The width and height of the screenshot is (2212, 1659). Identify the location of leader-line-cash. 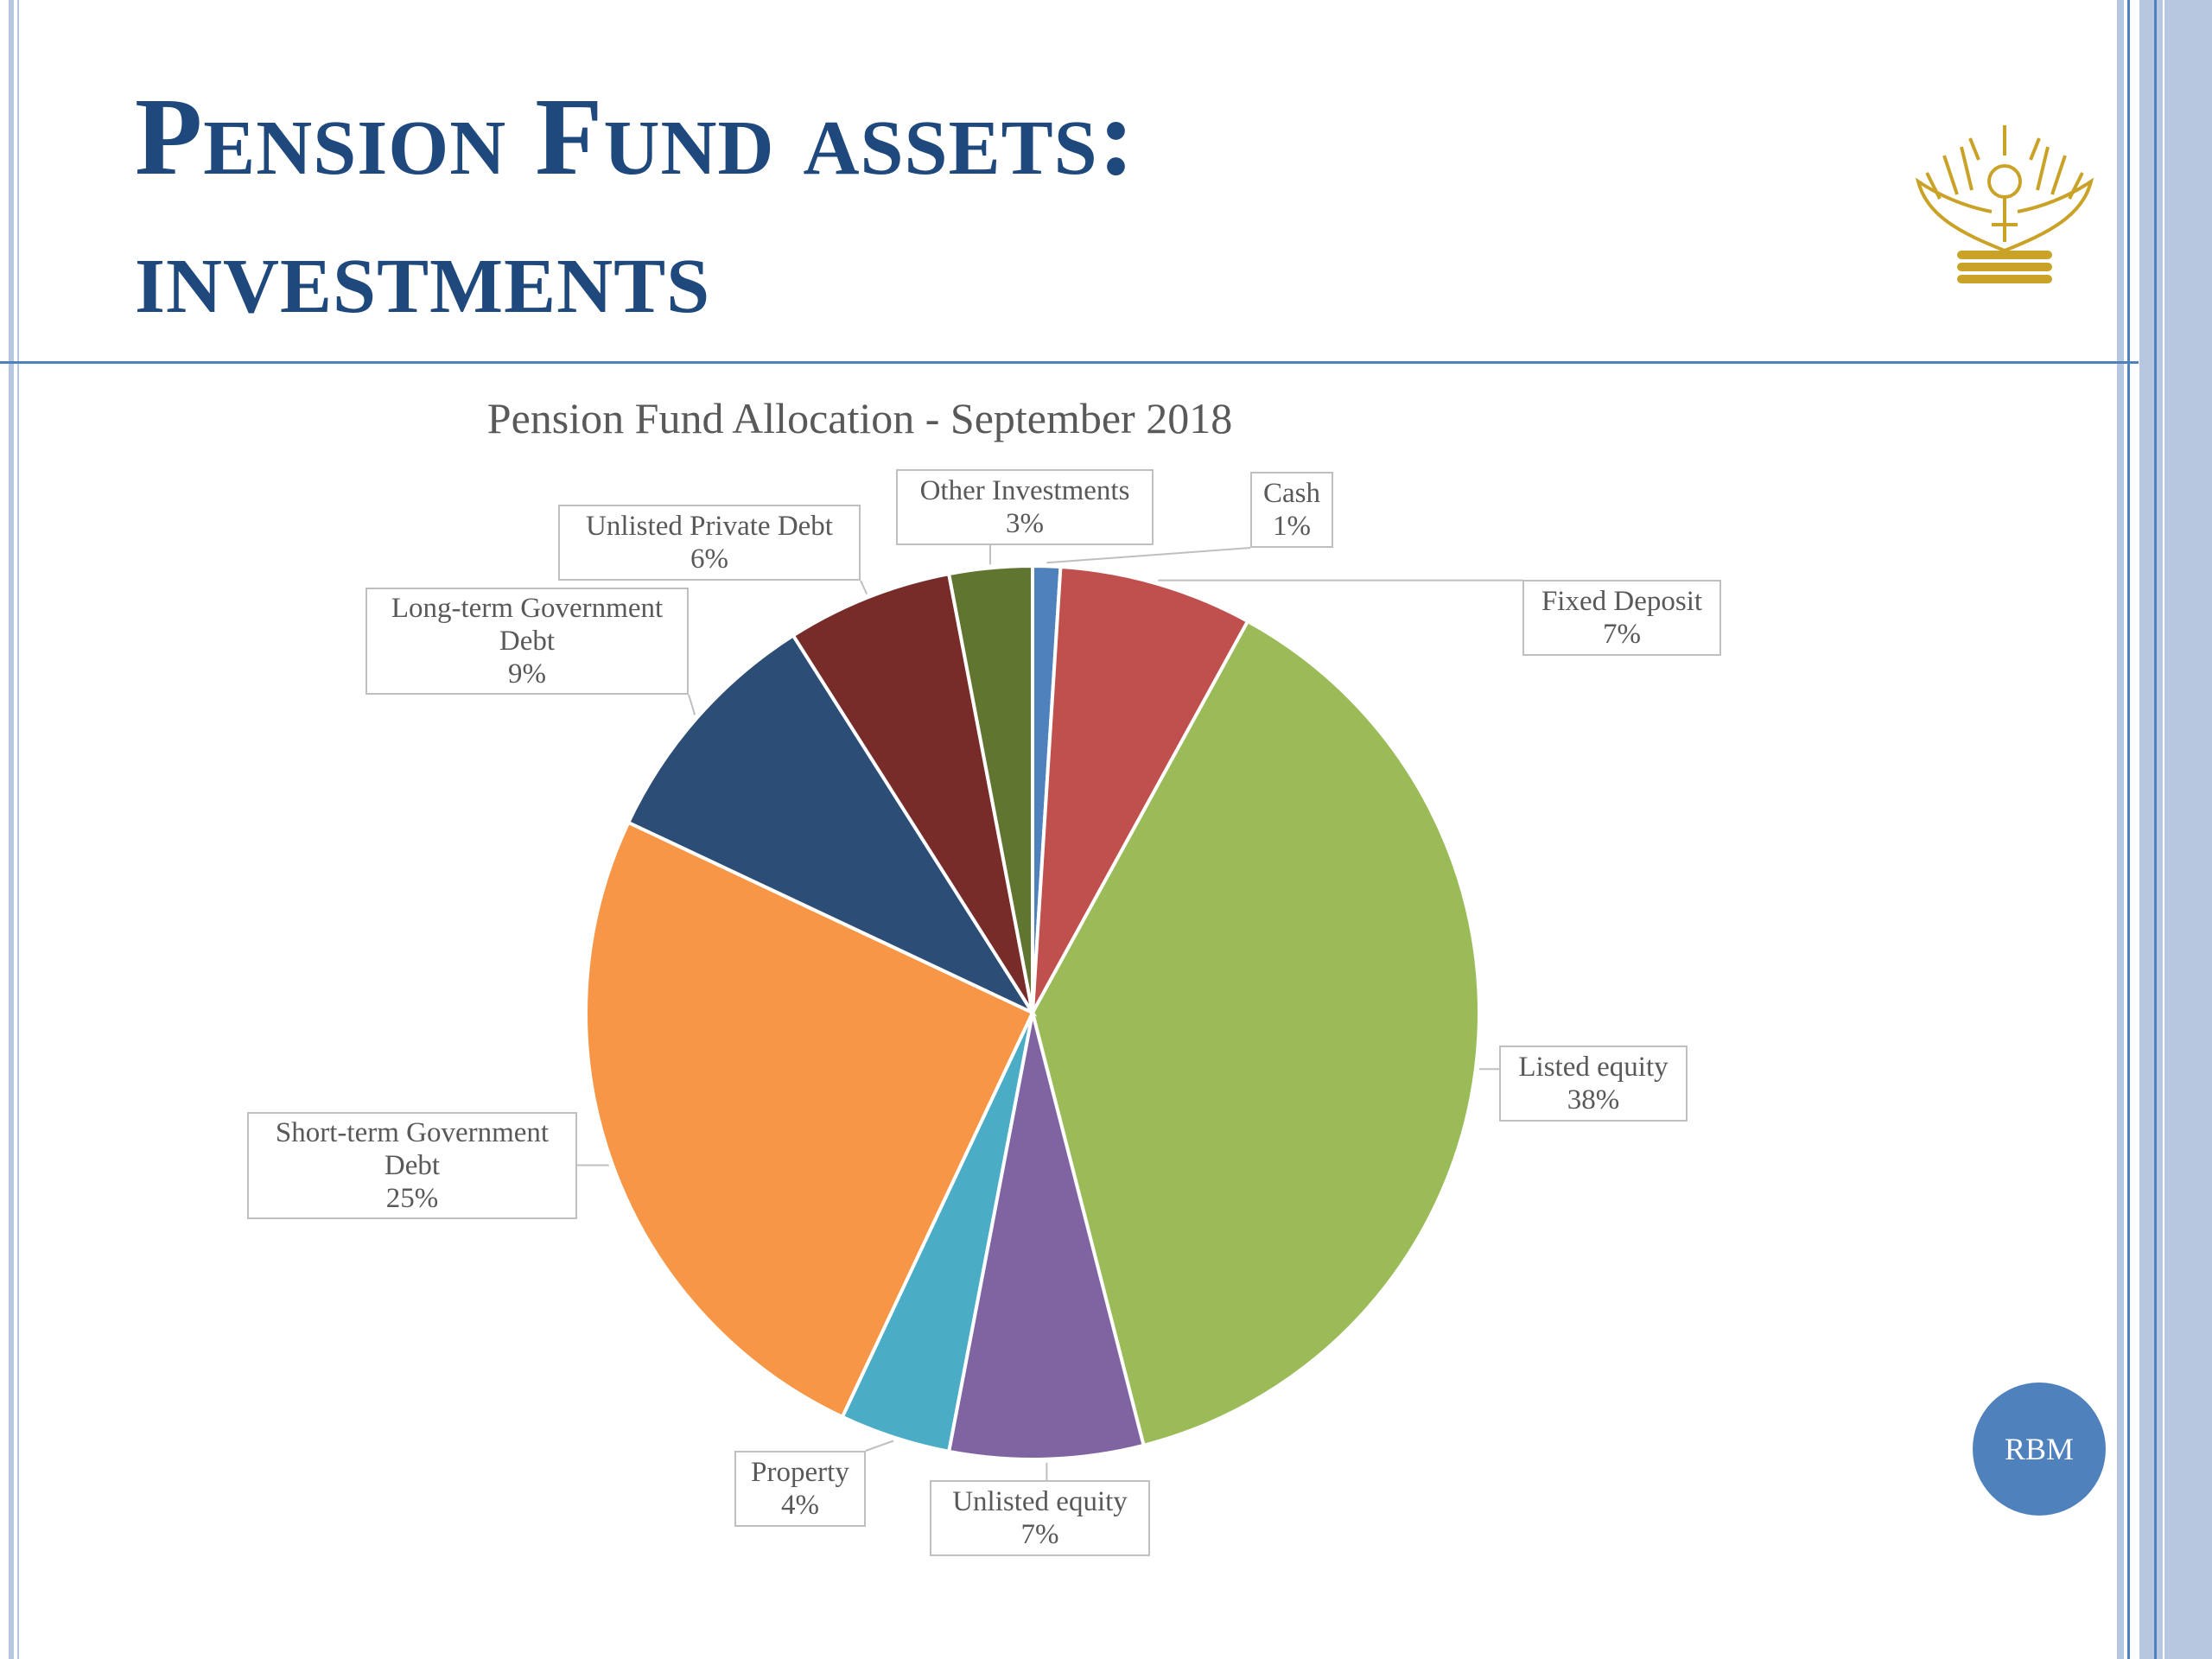
(1148, 555).